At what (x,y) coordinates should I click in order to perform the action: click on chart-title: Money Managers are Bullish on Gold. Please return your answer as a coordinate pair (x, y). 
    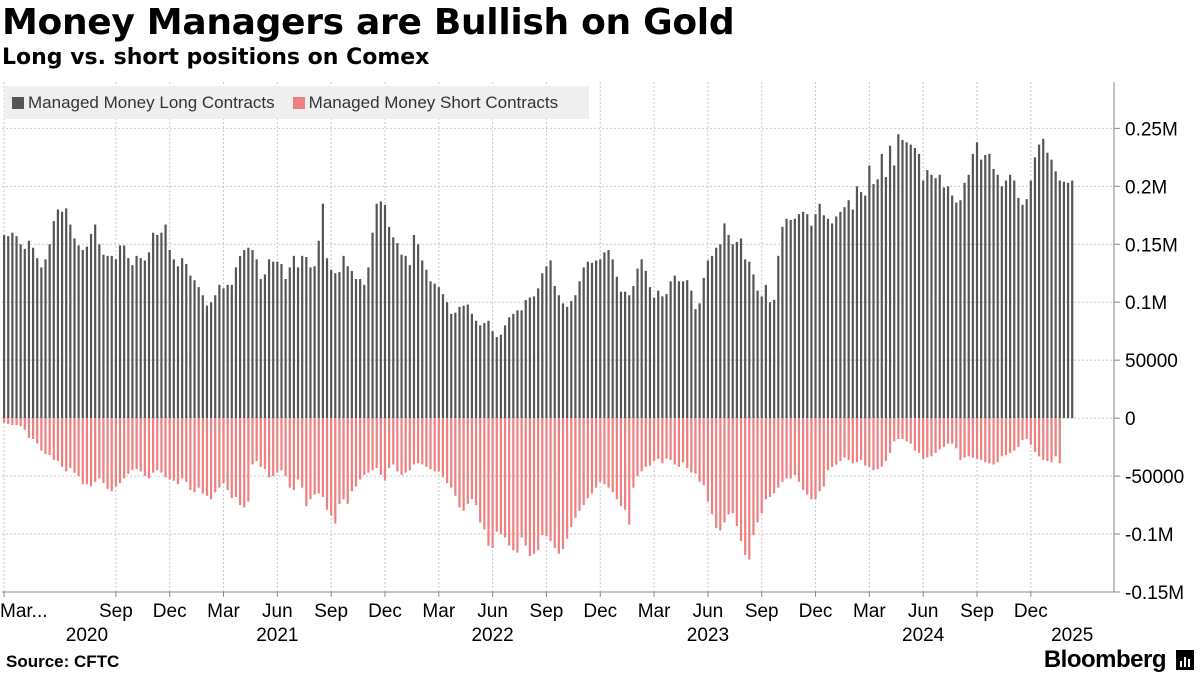
    Looking at the image, I should click on (368, 22).